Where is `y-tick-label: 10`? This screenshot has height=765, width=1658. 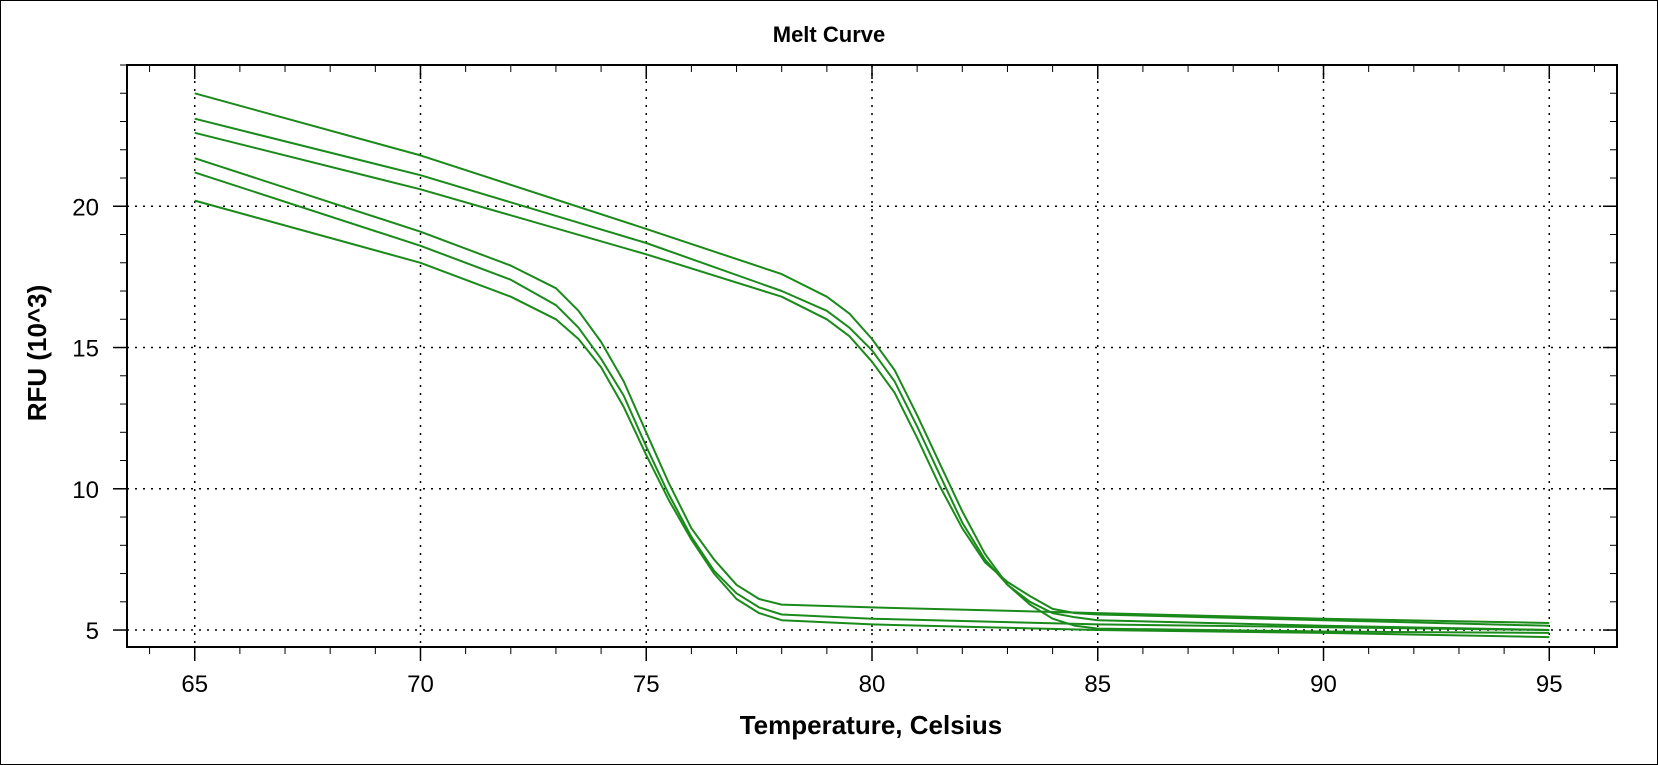 y-tick-label: 10 is located at coordinates (85, 490).